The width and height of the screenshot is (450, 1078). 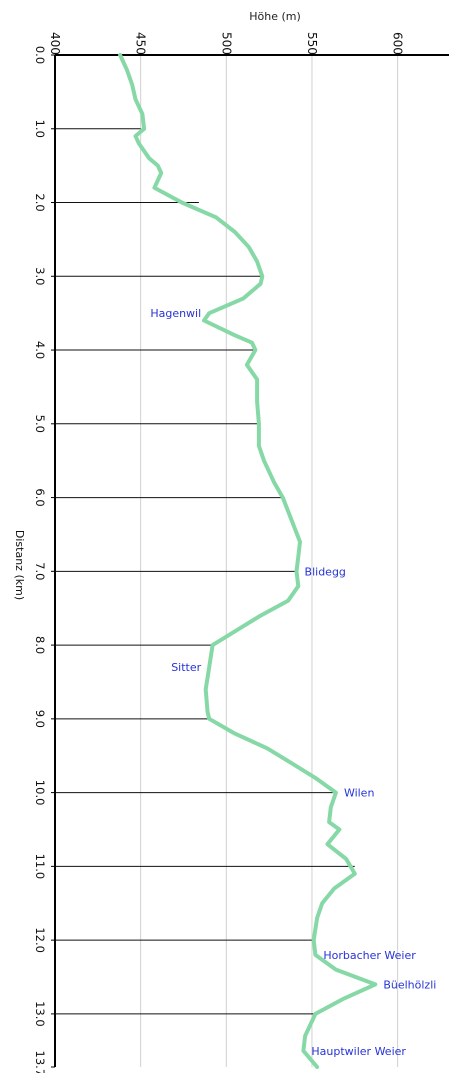 What do you see at coordinates (358, 1051) in the screenshot?
I see `place-label: Hauptwiler Weier` at bounding box center [358, 1051].